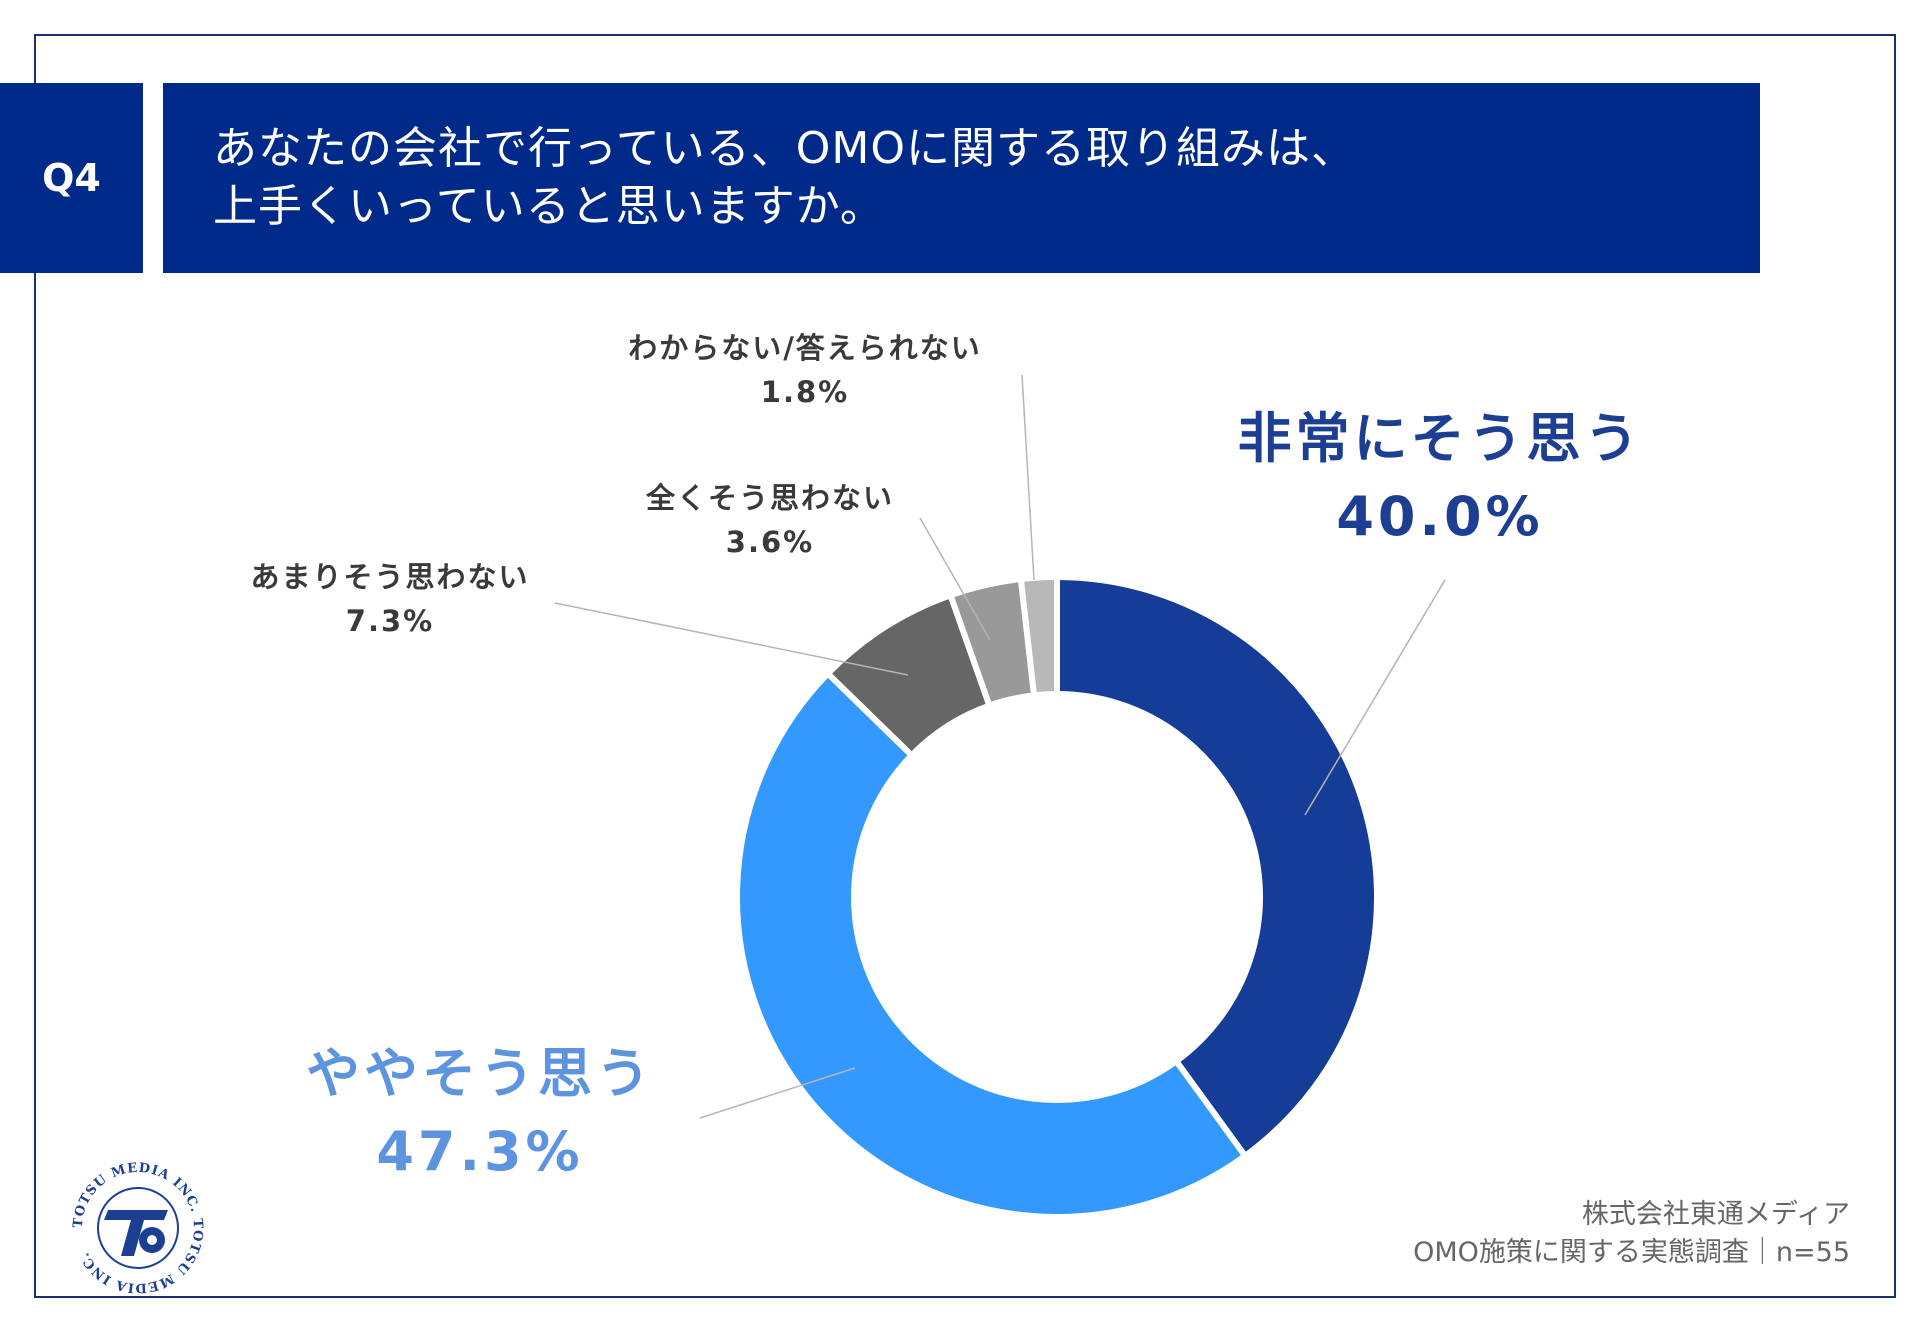  I want to click on value-label-unknown: 1.8%, so click(805, 392).